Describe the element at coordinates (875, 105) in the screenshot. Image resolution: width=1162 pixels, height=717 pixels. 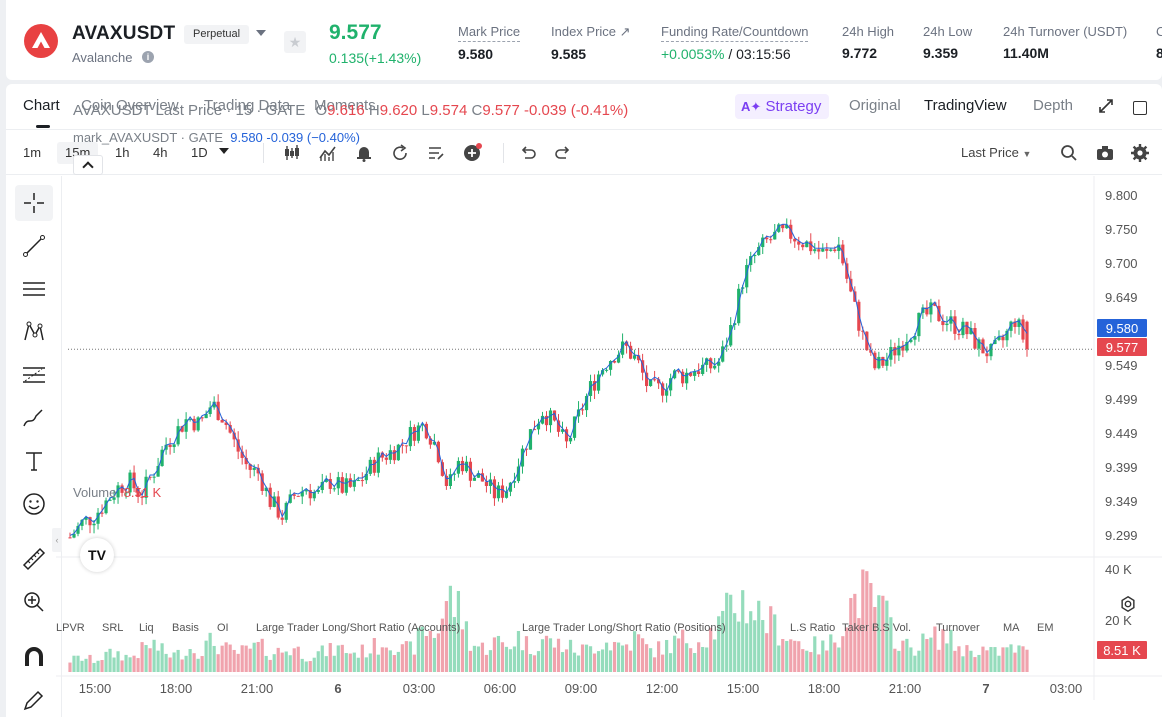
I see `view-tab-original: Original` at that location.